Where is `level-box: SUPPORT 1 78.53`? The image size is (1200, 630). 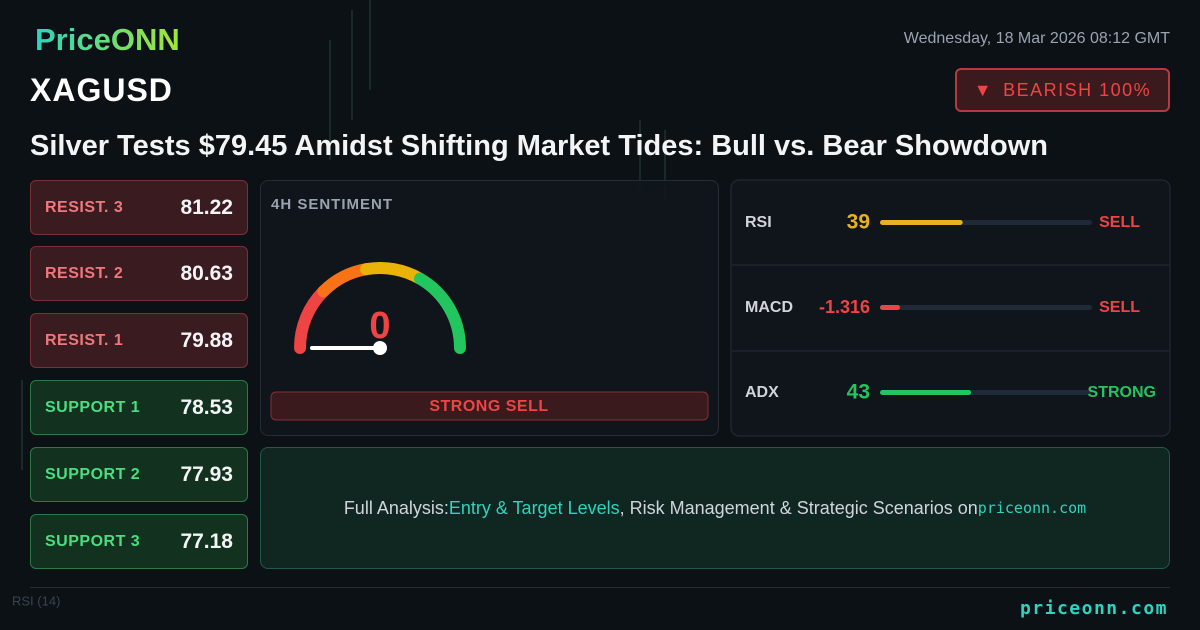
level-box: SUPPORT 1 78.53 is located at coordinates (139, 407).